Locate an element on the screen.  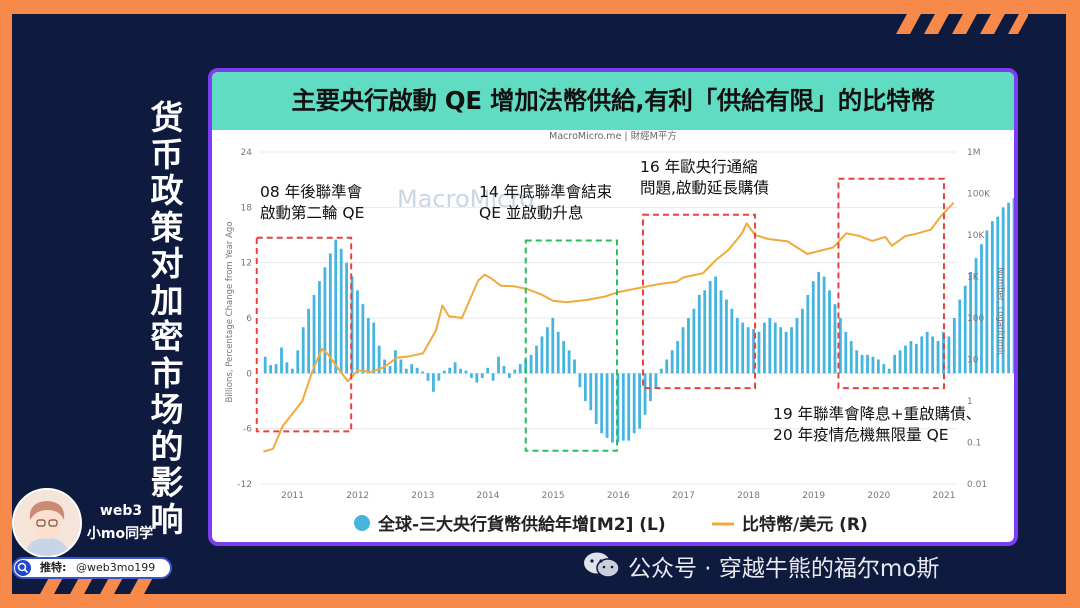
x-tick-label: 2015 is located at coordinates (553, 496).